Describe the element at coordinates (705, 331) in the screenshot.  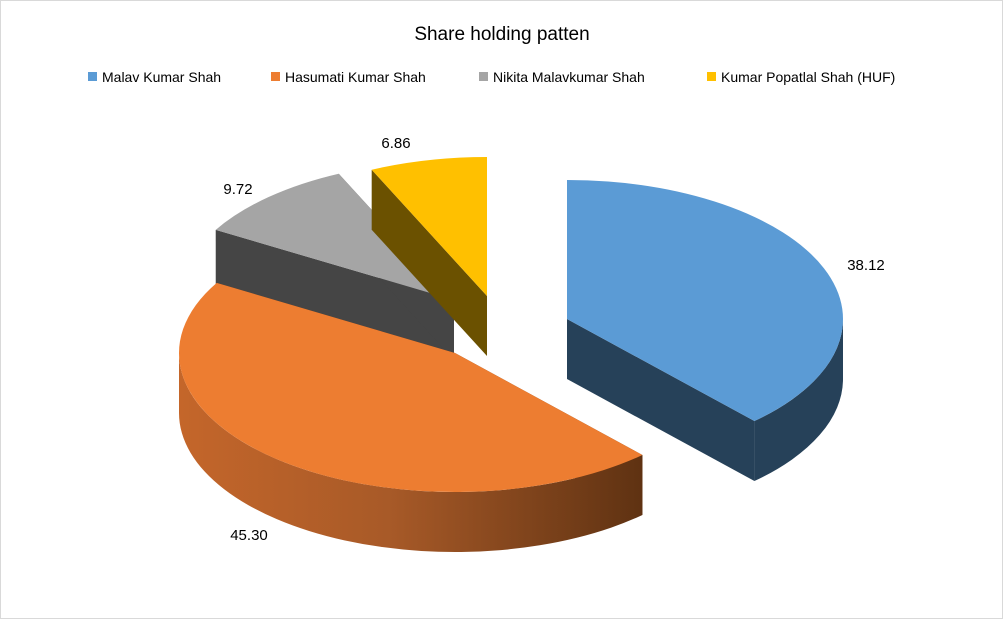
I see `pie-slice-malav-kumar-shah` at that location.